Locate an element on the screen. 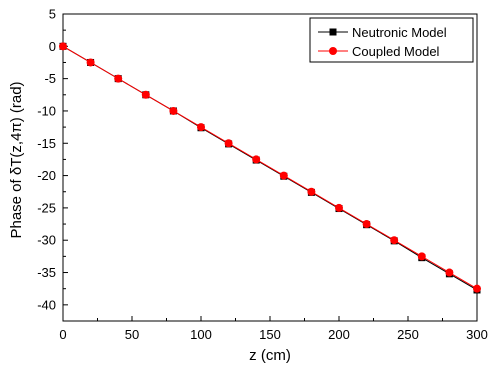 This screenshot has height=376, width=488. y-tick-label: -30 is located at coordinates (46, 240).